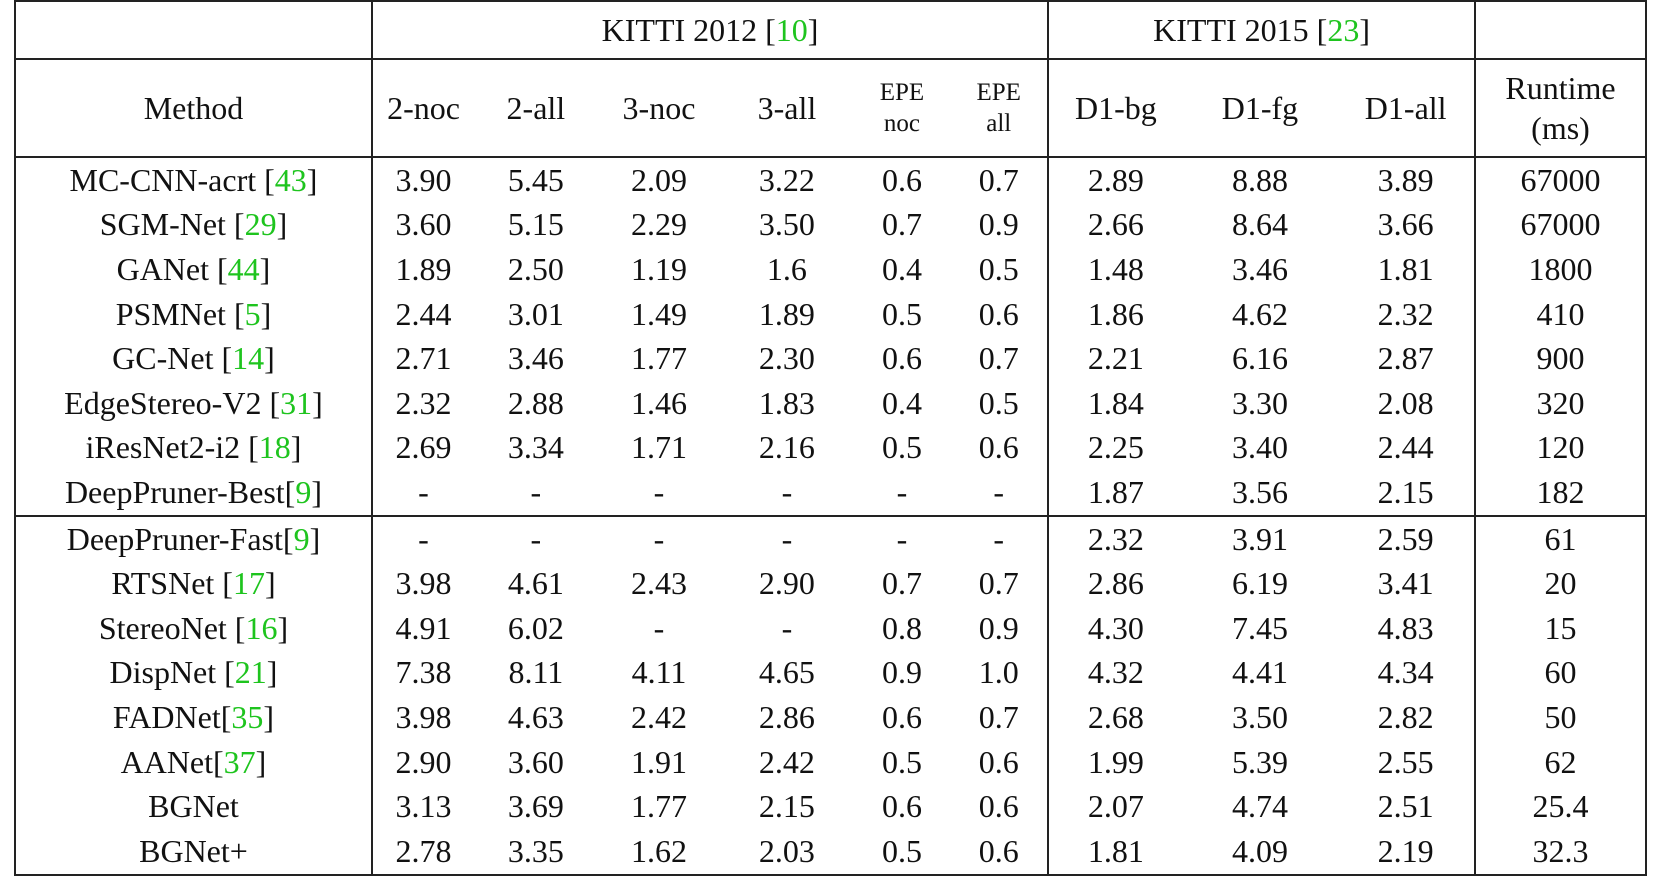 The height and width of the screenshot is (881, 1654). I want to click on method-name: BGNet, so click(193, 806).